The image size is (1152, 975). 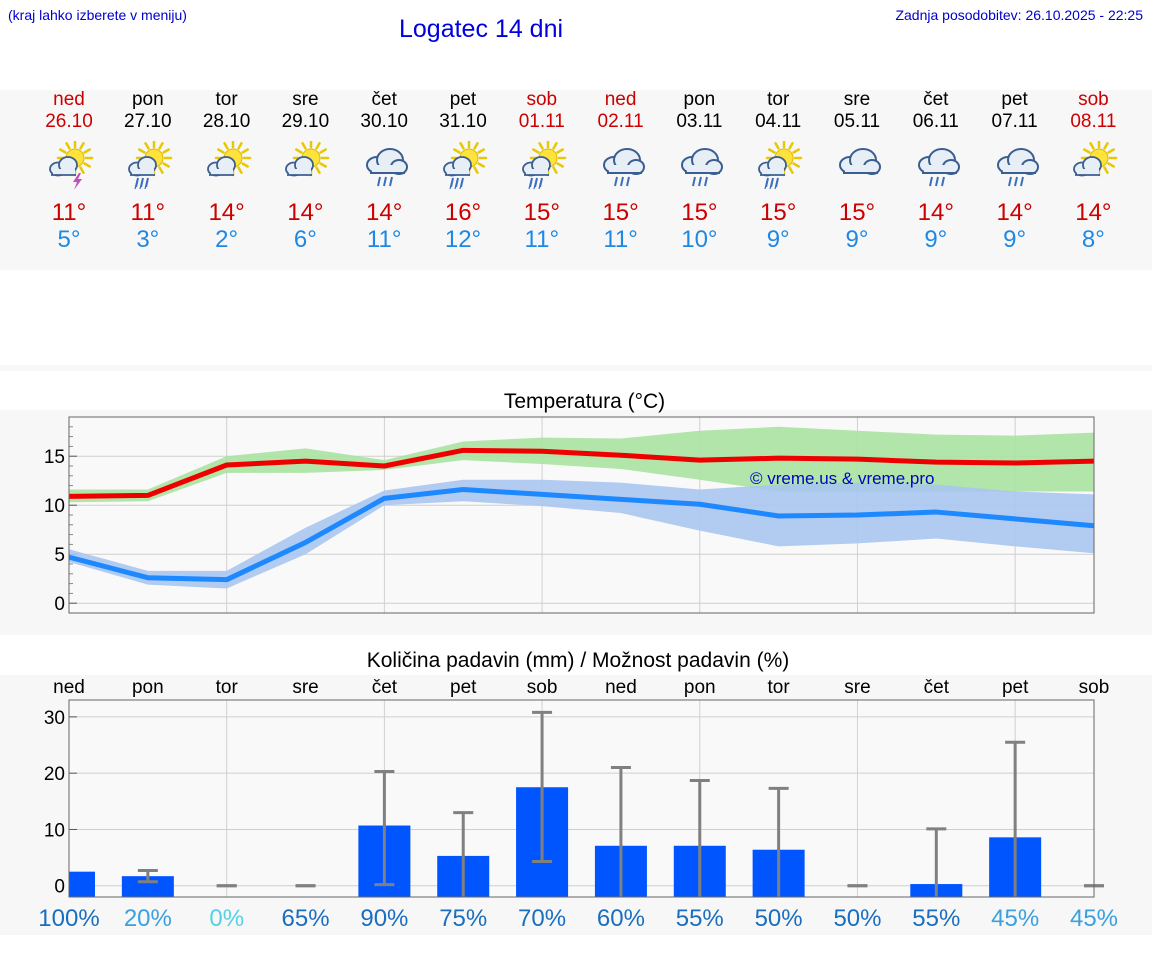 I want to click on day-date: 01.11, so click(x=541, y=121).